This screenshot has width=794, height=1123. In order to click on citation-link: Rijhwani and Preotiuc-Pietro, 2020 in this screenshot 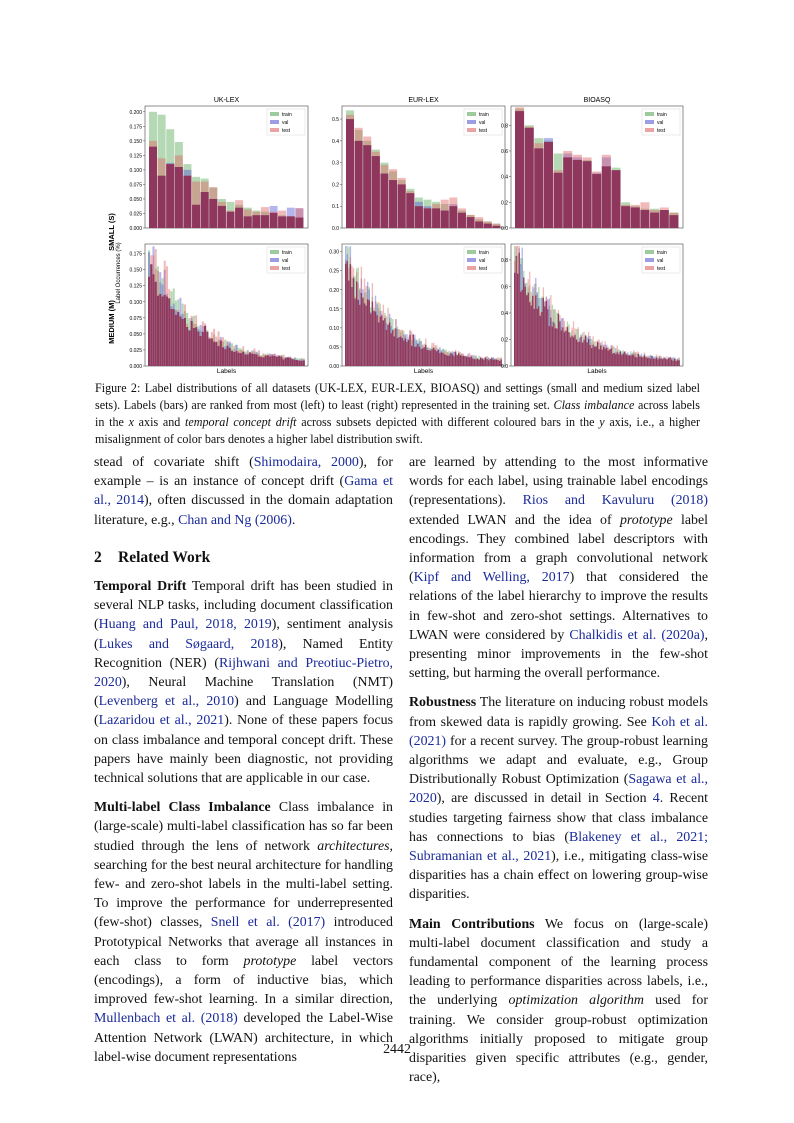, I will do `click(243, 673)`.